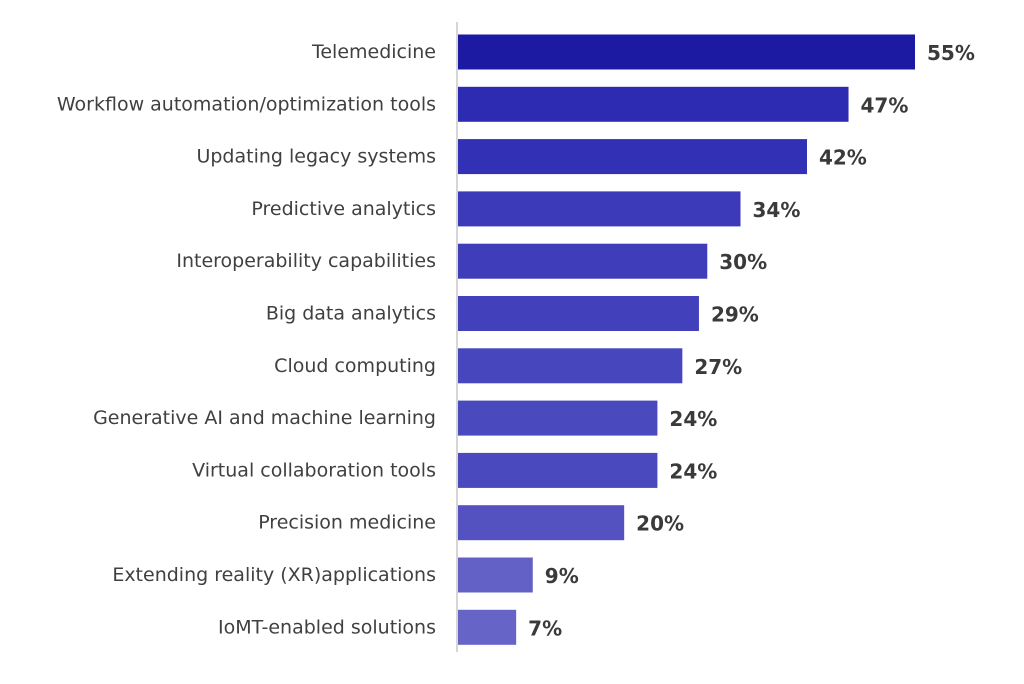 This screenshot has height=684, width=1024. Describe the element at coordinates (264, 418) in the screenshot. I see `category-label-7: Generative AI and machine learning` at that location.